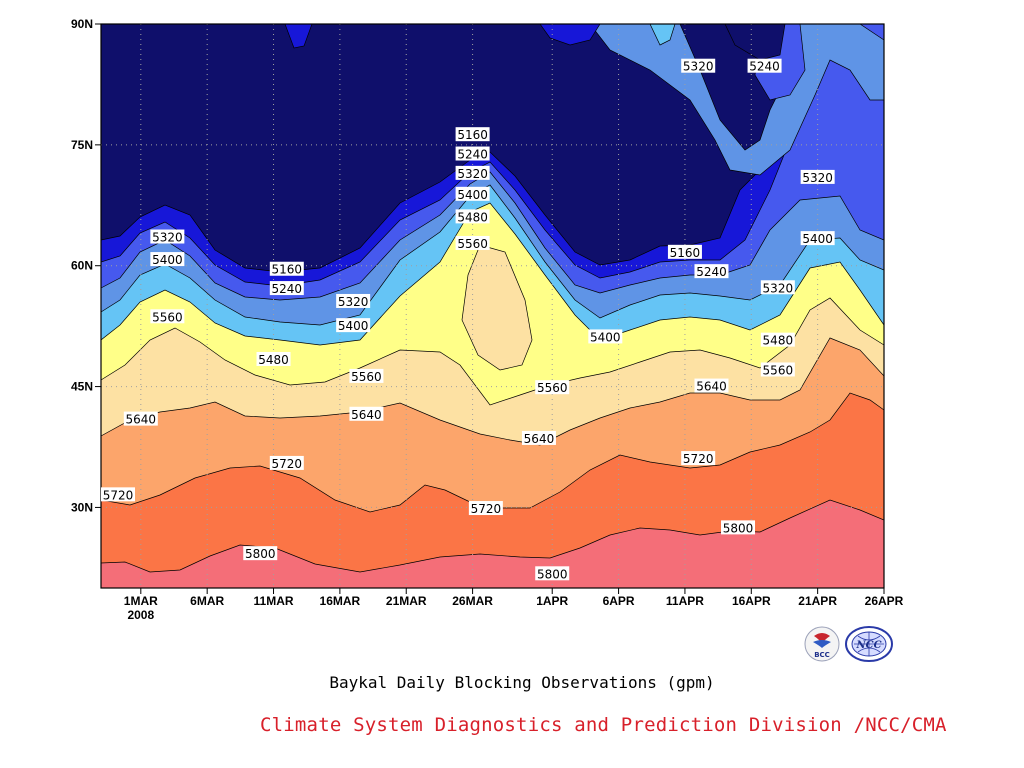 The image size is (1024, 768). Describe the element at coordinates (274, 601) in the screenshot. I see `x-tick-label: 11MAR` at that location.